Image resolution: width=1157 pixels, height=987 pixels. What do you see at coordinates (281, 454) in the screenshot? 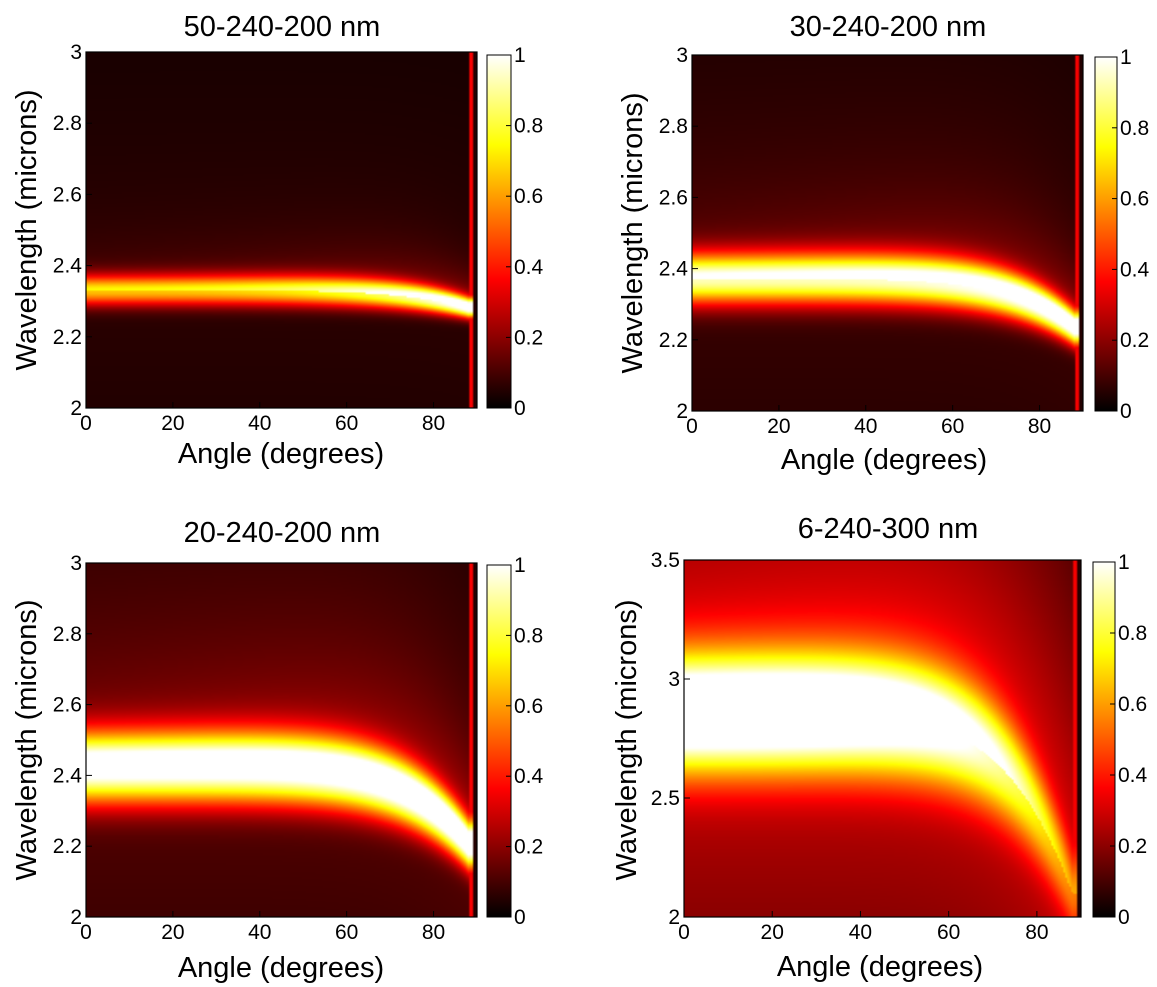
I see `x-axis-label-0: Angle (degrees)` at bounding box center [281, 454].